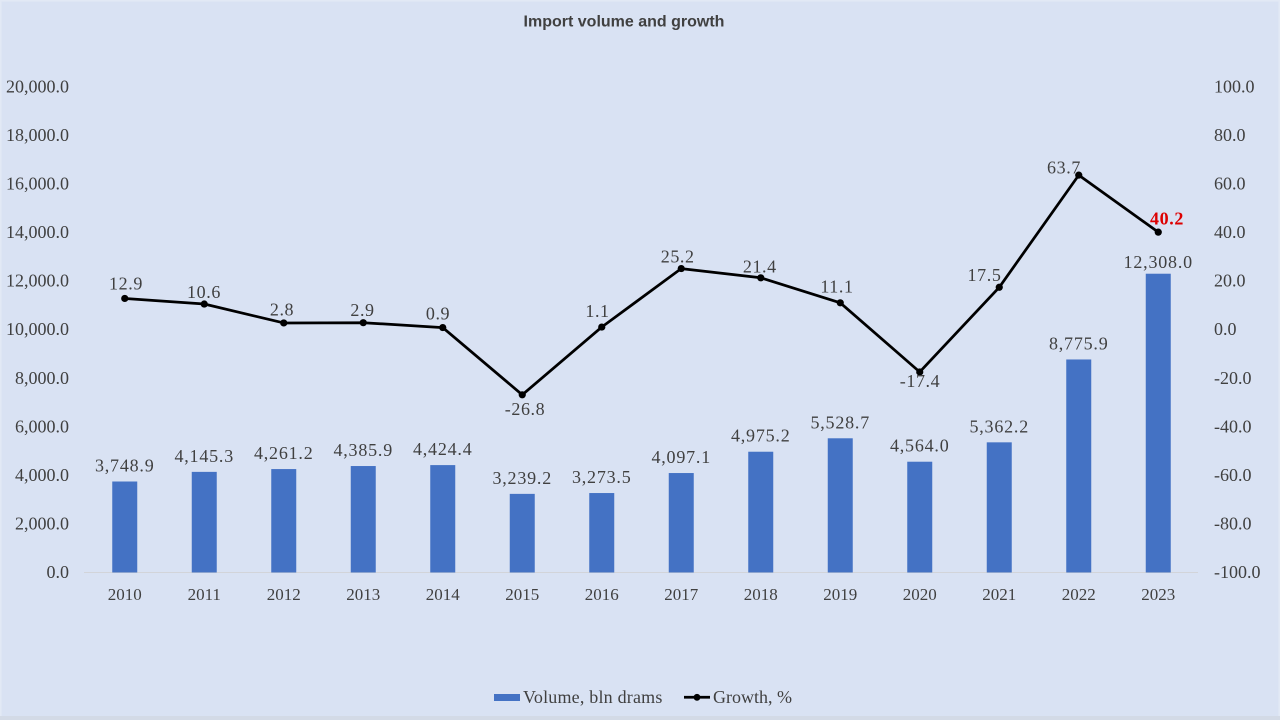 This screenshot has height=725, width=1280. Describe the element at coordinates (1230, 281) in the screenshot. I see `svg-text: 20.0` at that location.